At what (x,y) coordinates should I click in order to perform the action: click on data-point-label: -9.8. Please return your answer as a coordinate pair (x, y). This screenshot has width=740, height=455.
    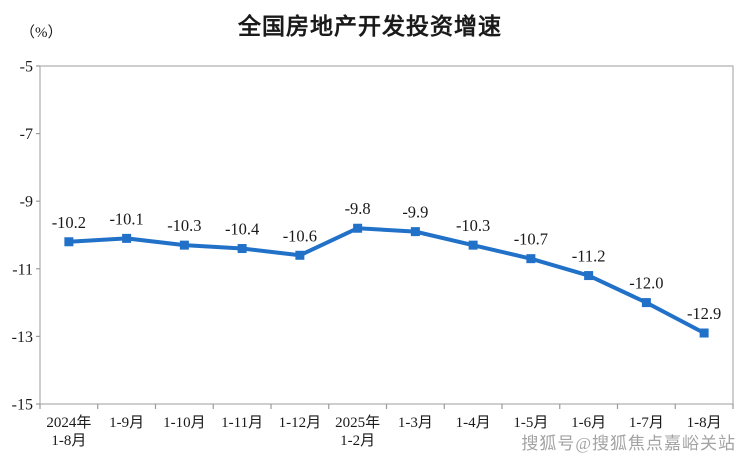
    Looking at the image, I should click on (358, 208).